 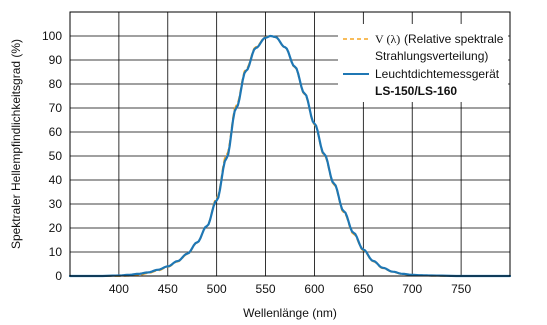 I want to click on y-tick-label: 70, so click(x=56, y=108).